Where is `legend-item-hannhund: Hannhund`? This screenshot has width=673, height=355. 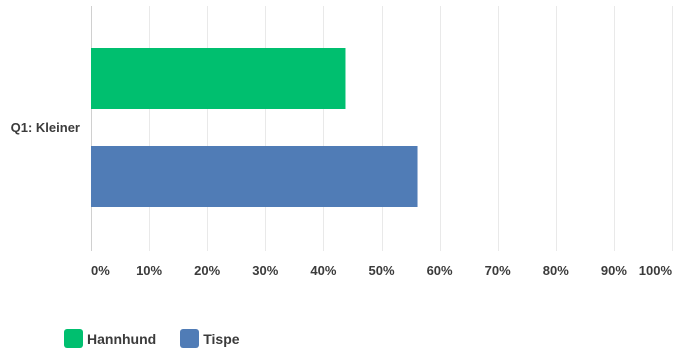 legend-item-hannhund: Hannhund is located at coordinates (110, 338).